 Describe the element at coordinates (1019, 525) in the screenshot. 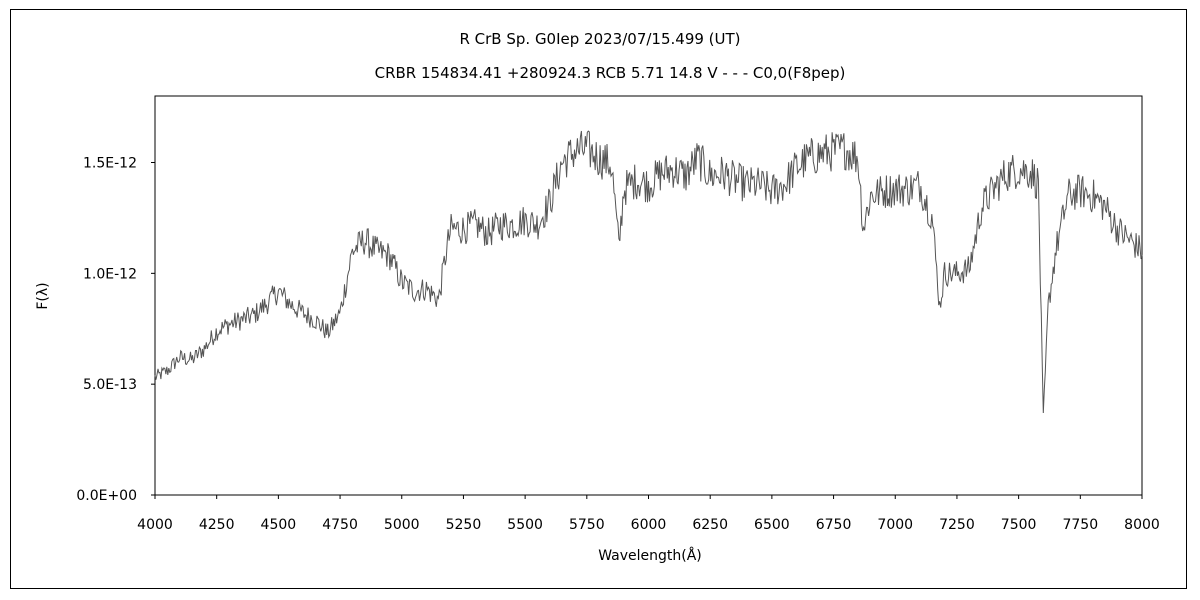

I see `x-tick-label: 7500` at that location.